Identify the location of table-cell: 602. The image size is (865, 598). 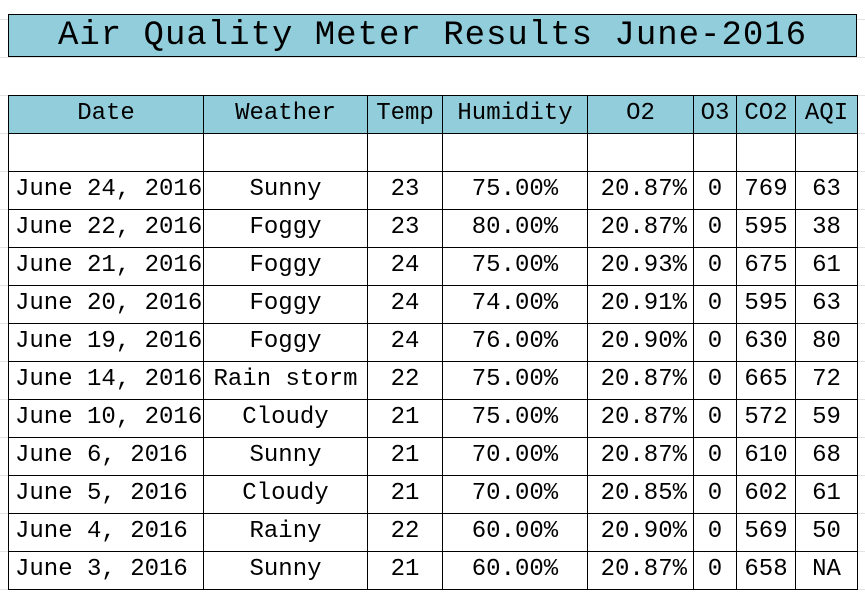
(766, 494).